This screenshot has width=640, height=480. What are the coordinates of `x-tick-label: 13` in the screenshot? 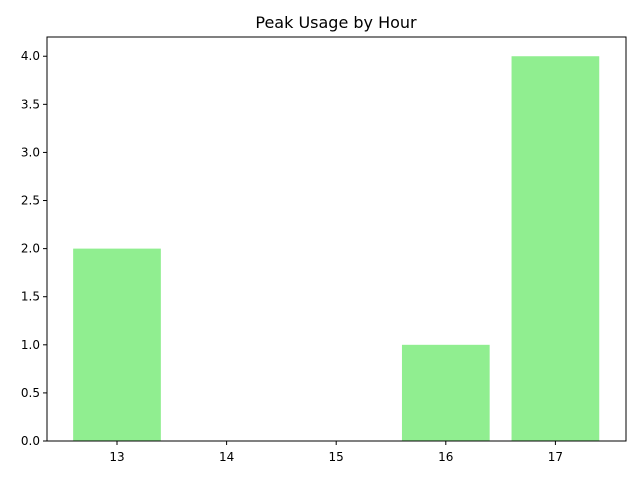 It's located at (116, 457).